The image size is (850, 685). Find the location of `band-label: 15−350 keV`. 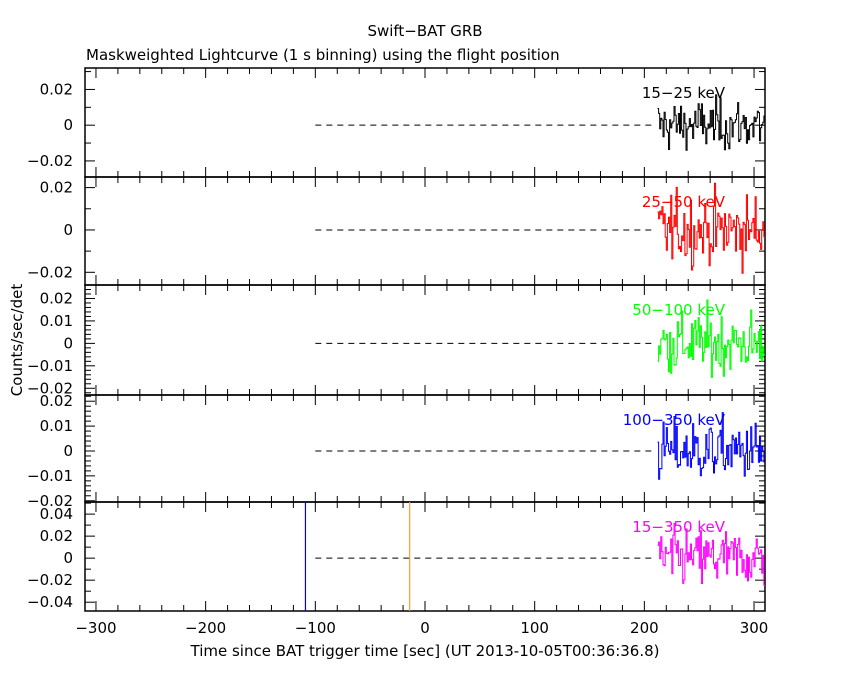

band-label: 15−350 keV is located at coordinates (678, 527).